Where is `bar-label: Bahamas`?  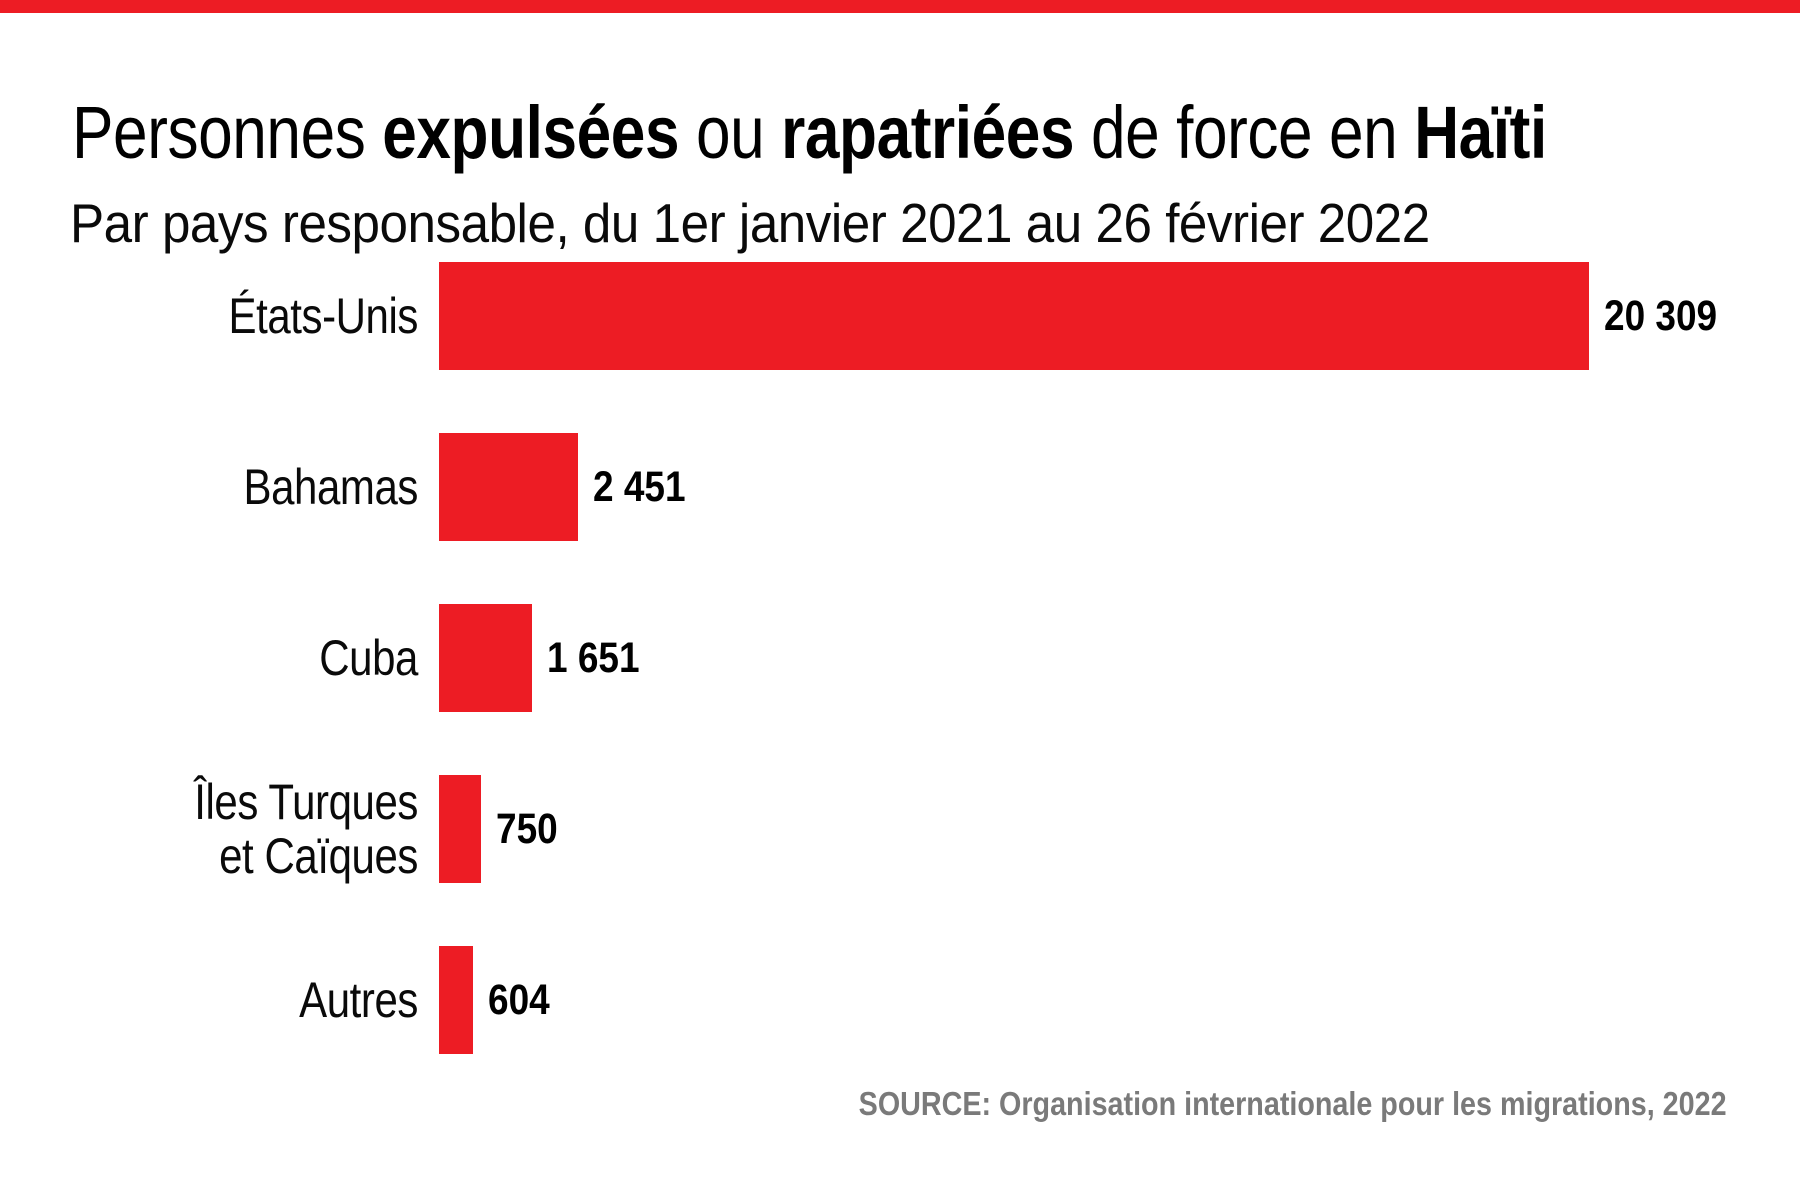 bar-label: Bahamas is located at coordinates (331, 487).